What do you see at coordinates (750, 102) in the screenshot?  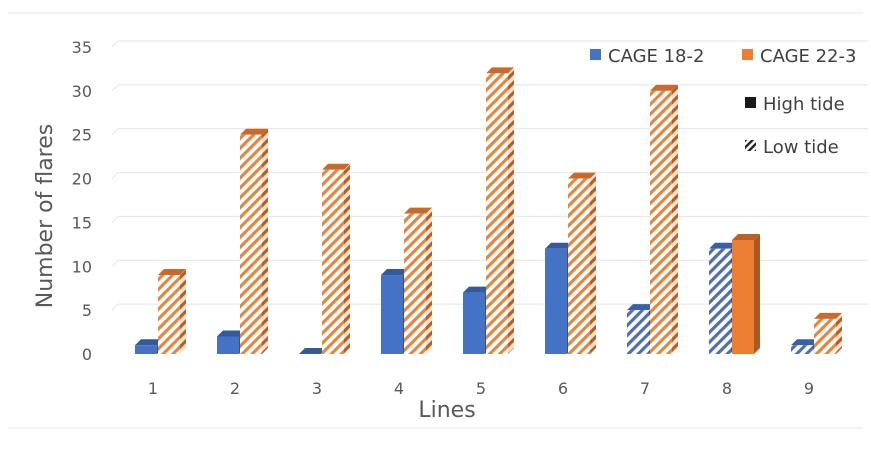 I see `legend-swatch-high-tide` at bounding box center [750, 102].